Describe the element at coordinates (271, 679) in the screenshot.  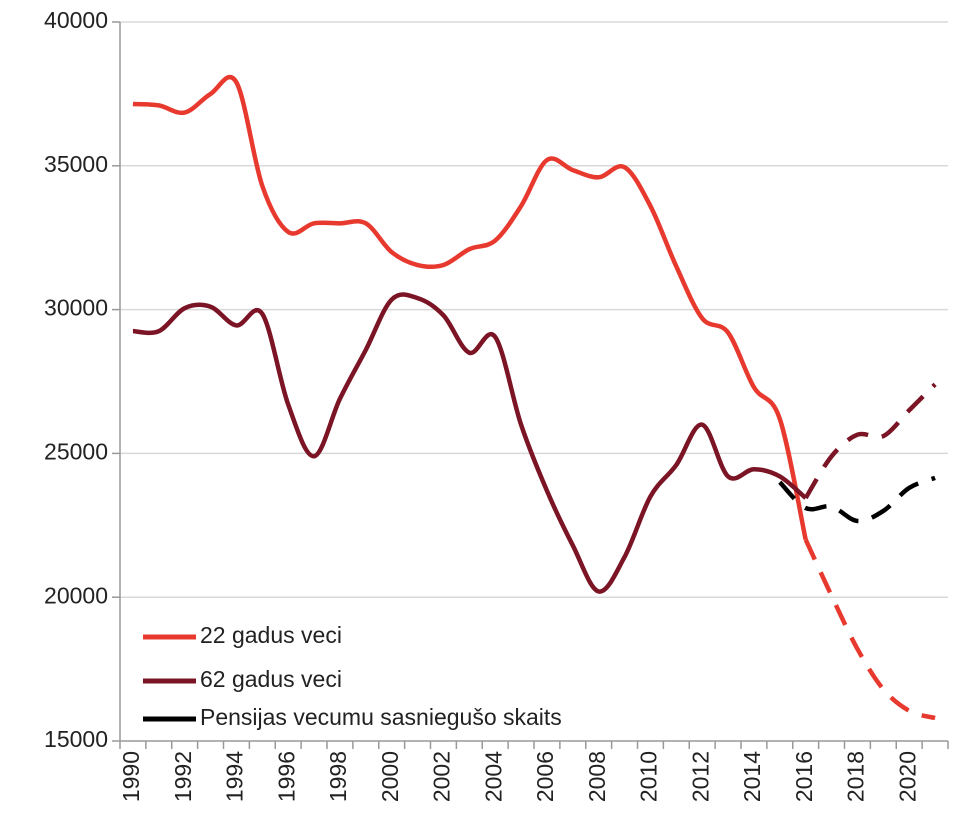
I see `legend-label: 62 gadus veci` at that location.